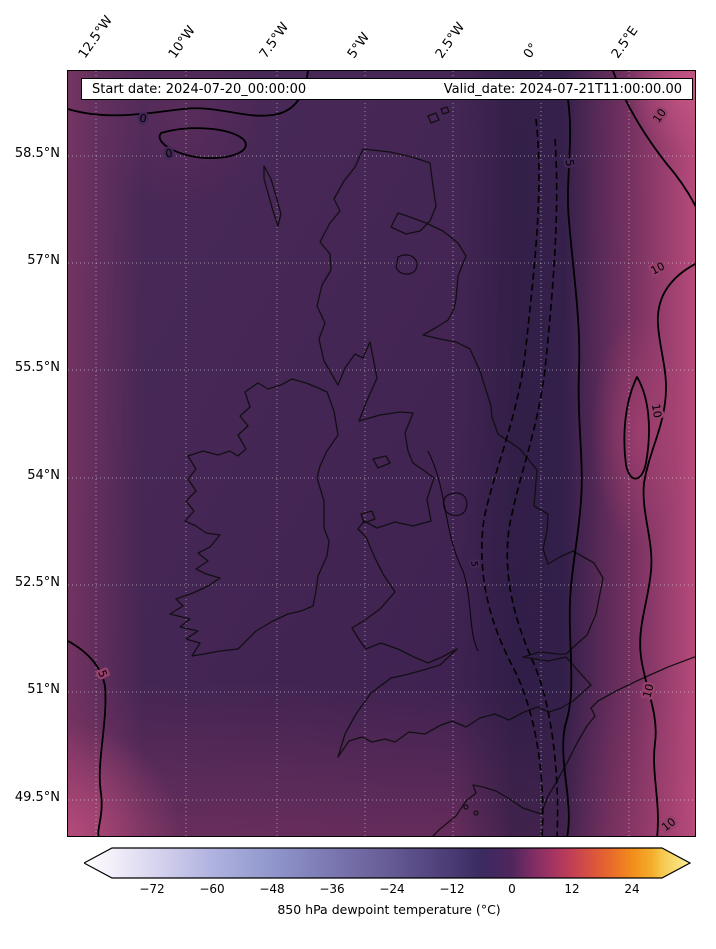 The width and height of the screenshot is (716, 949). I want to click on colorbar-tick-label: 12, so click(572, 889).